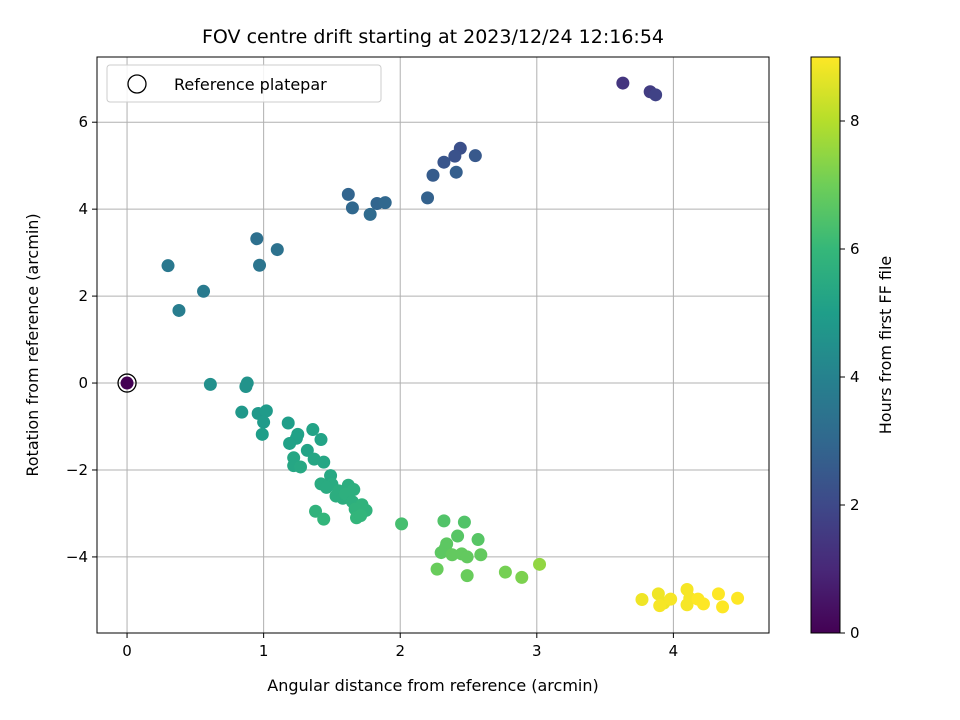 Image resolution: width=960 pixels, height=720 pixels. What do you see at coordinates (674, 651) in the screenshot?
I see `x-tick-label-4: 4` at bounding box center [674, 651].